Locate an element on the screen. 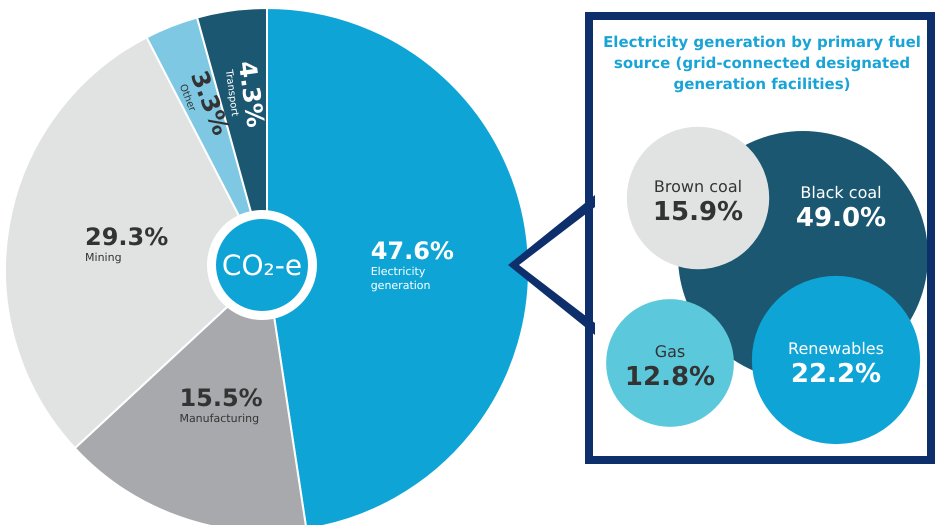 The width and height of the screenshot is (935, 525). data-label: 49.0% is located at coordinates (841, 218).